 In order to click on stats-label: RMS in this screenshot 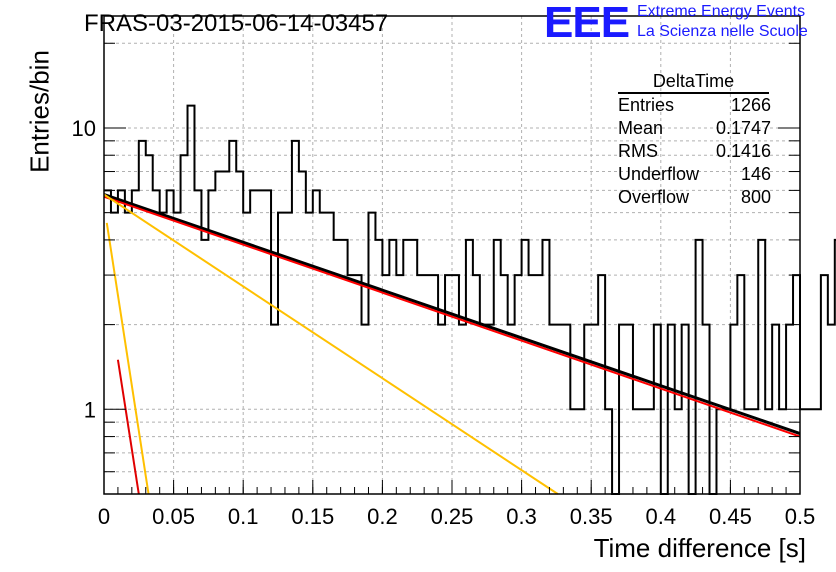, I will do `click(638, 151)`.